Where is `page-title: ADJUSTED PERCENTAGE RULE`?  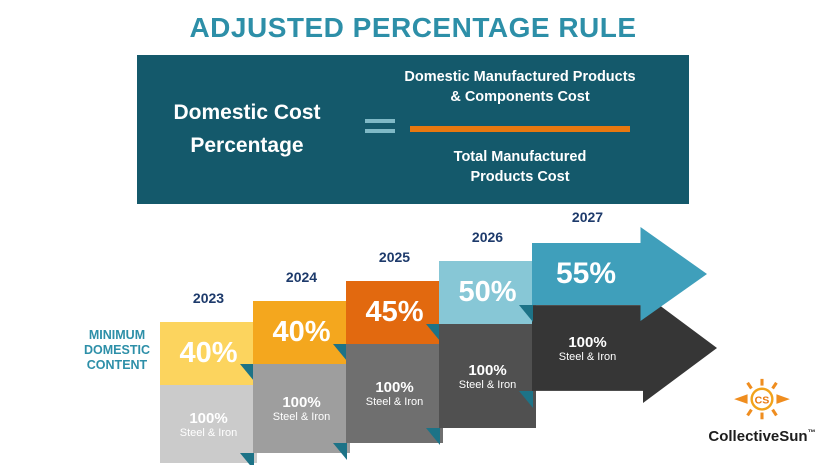
page-title: ADJUSTED PERCENTAGE RULE is located at coordinates (413, 27).